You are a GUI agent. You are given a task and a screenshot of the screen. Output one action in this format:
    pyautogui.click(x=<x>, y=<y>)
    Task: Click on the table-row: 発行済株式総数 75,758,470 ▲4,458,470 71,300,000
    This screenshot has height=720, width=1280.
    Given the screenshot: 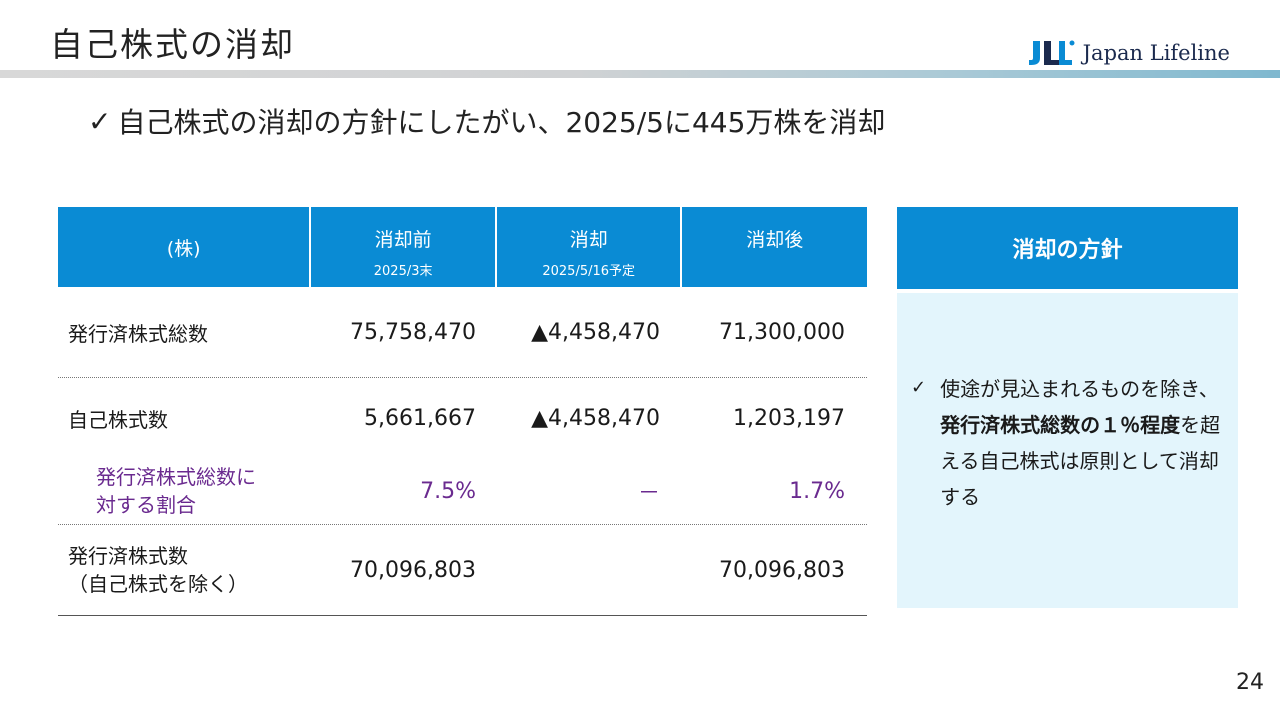 What is the action you would take?
    pyautogui.click(x=462, y=332)
    